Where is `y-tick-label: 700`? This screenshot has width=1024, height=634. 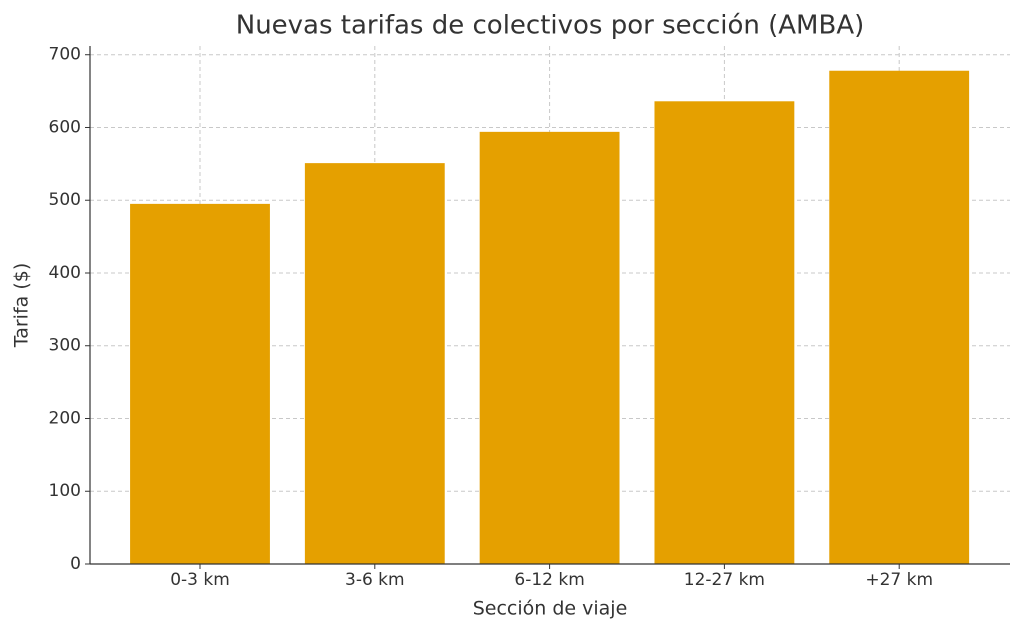
y-tick-label: 700 is located at coordinates (65, 55).